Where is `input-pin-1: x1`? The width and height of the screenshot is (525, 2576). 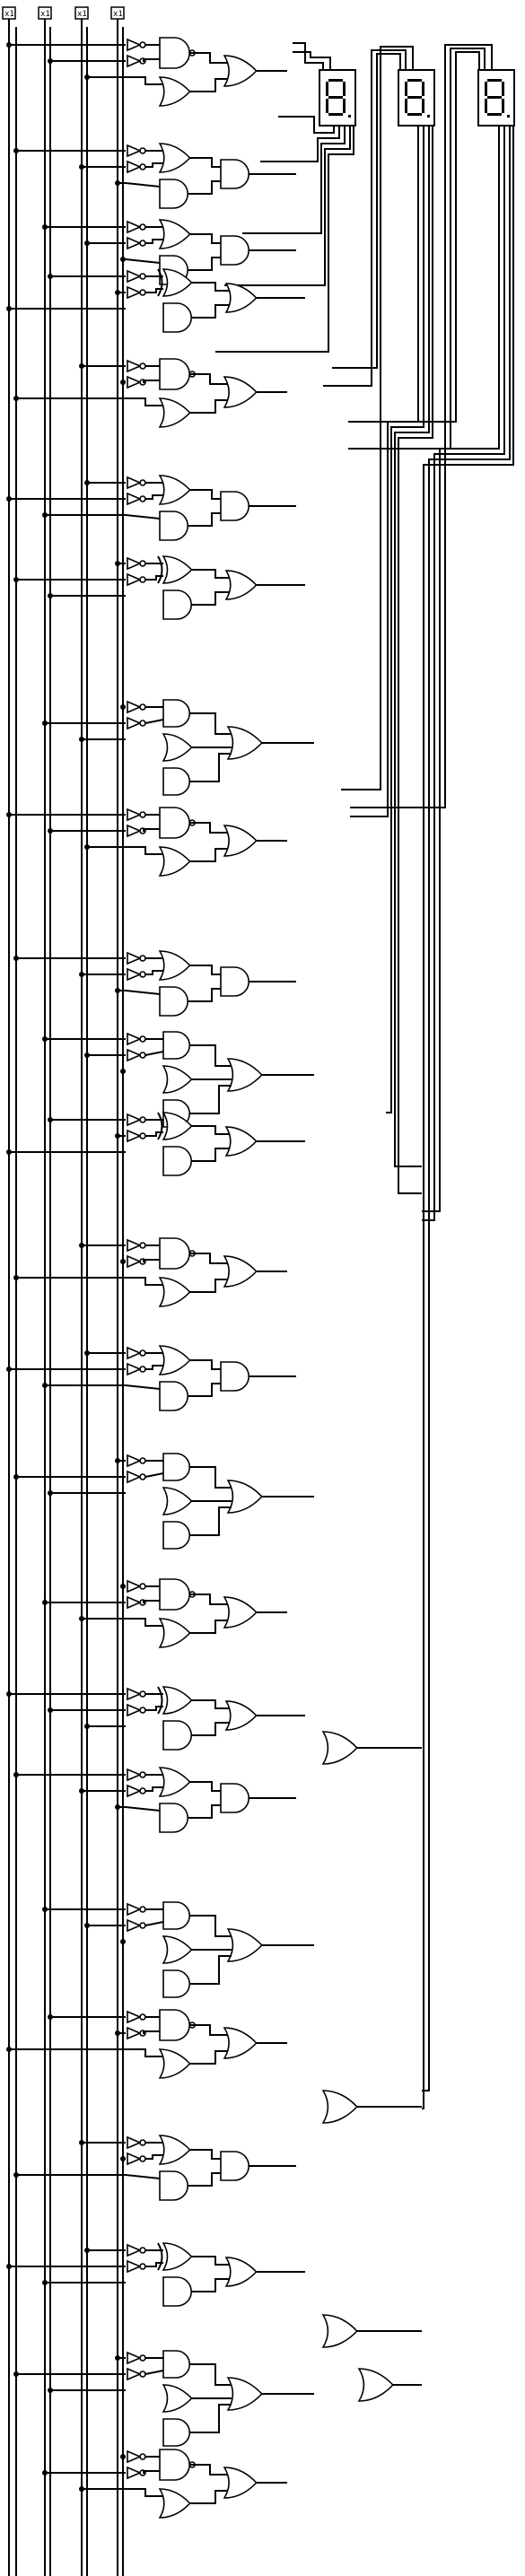 input-pin-1: x1 is located at coordinates (9, 13).